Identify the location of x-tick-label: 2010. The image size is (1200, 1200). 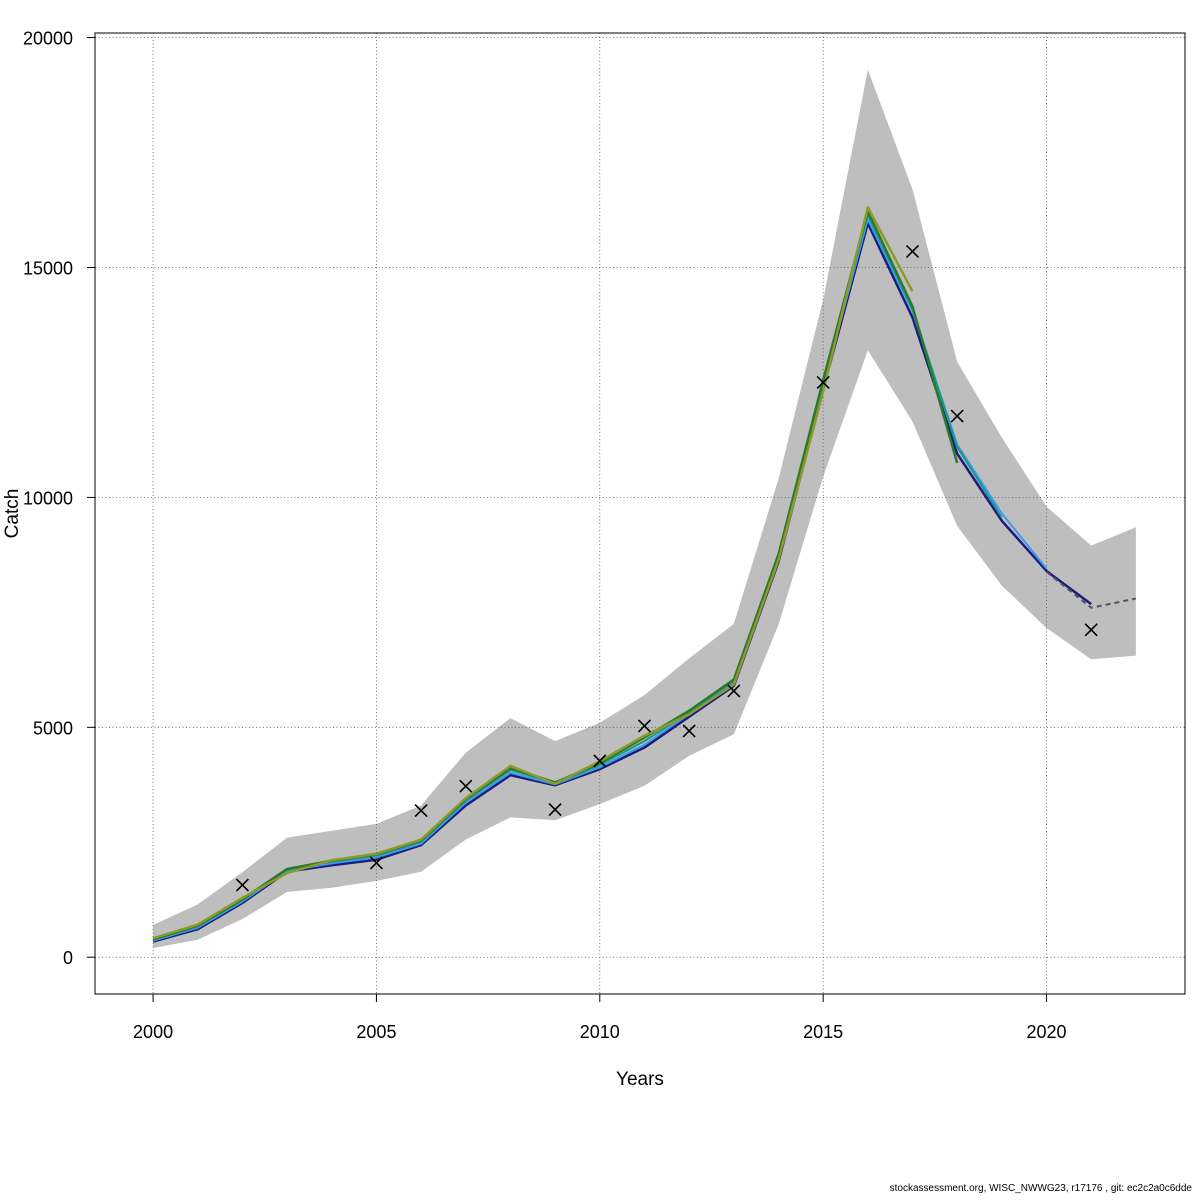
(600, 1032).